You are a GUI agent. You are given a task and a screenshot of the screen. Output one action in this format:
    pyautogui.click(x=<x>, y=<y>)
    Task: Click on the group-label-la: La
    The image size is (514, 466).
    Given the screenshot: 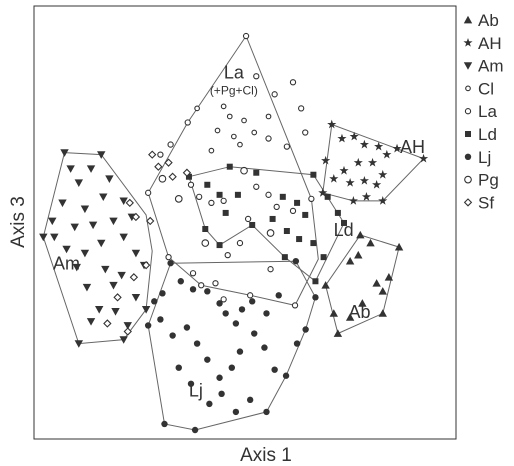 What is the action you would take?
    pyautogui.click(x=234, y=72)
    